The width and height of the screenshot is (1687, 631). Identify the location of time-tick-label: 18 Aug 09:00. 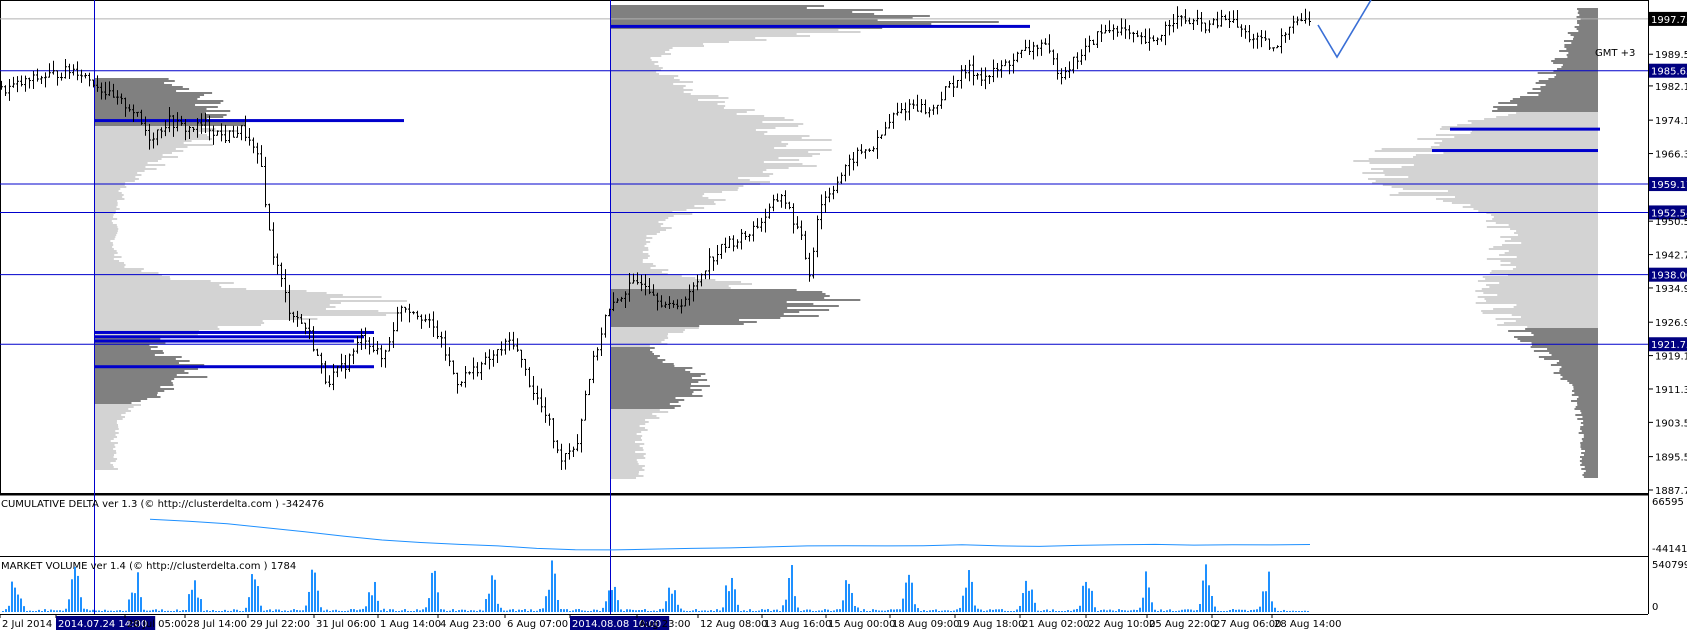
(925, 624).